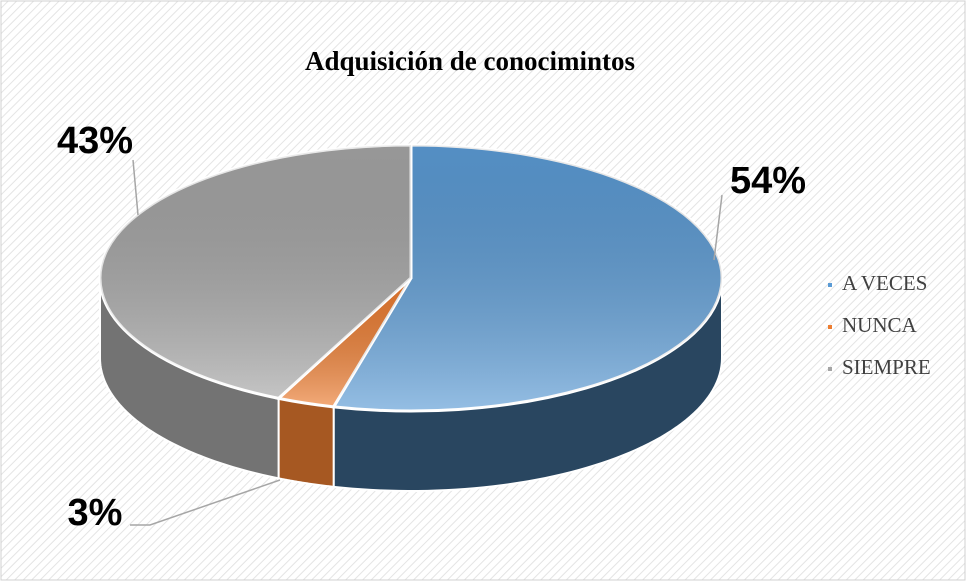  I want to click on legend: A VECES NUNCA SIEMPRE, so click(879, 325).